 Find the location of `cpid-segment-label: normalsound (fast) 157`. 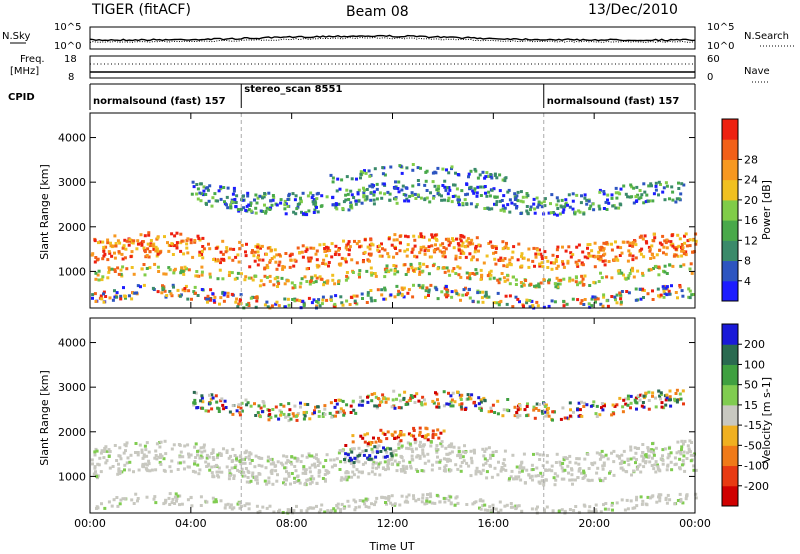

cpid-segment-label: normalsound (fast) 157 is located at coordinates (613, 101).